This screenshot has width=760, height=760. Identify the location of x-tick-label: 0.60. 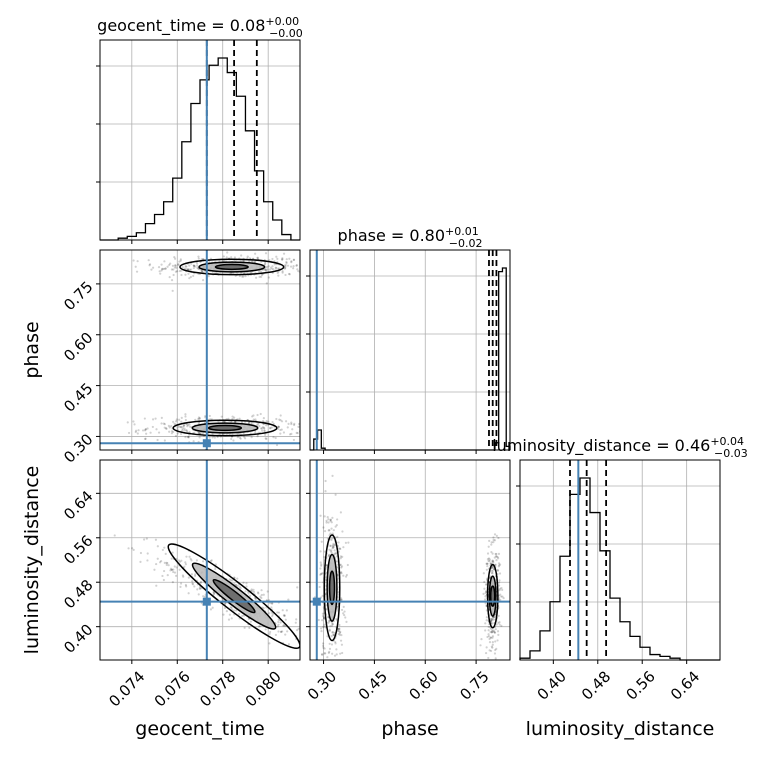
(424, 685).